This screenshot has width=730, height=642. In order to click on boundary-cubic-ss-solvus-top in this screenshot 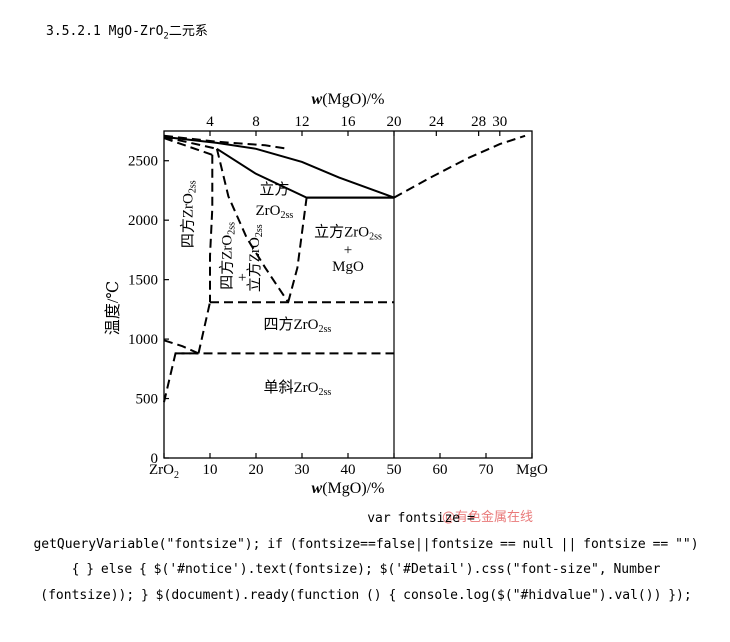, I will do `click(305, 173)`.